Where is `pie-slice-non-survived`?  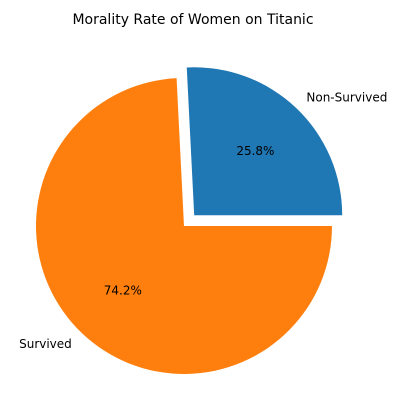 pie-slice-non-survived is located at coordinates (264, 141).